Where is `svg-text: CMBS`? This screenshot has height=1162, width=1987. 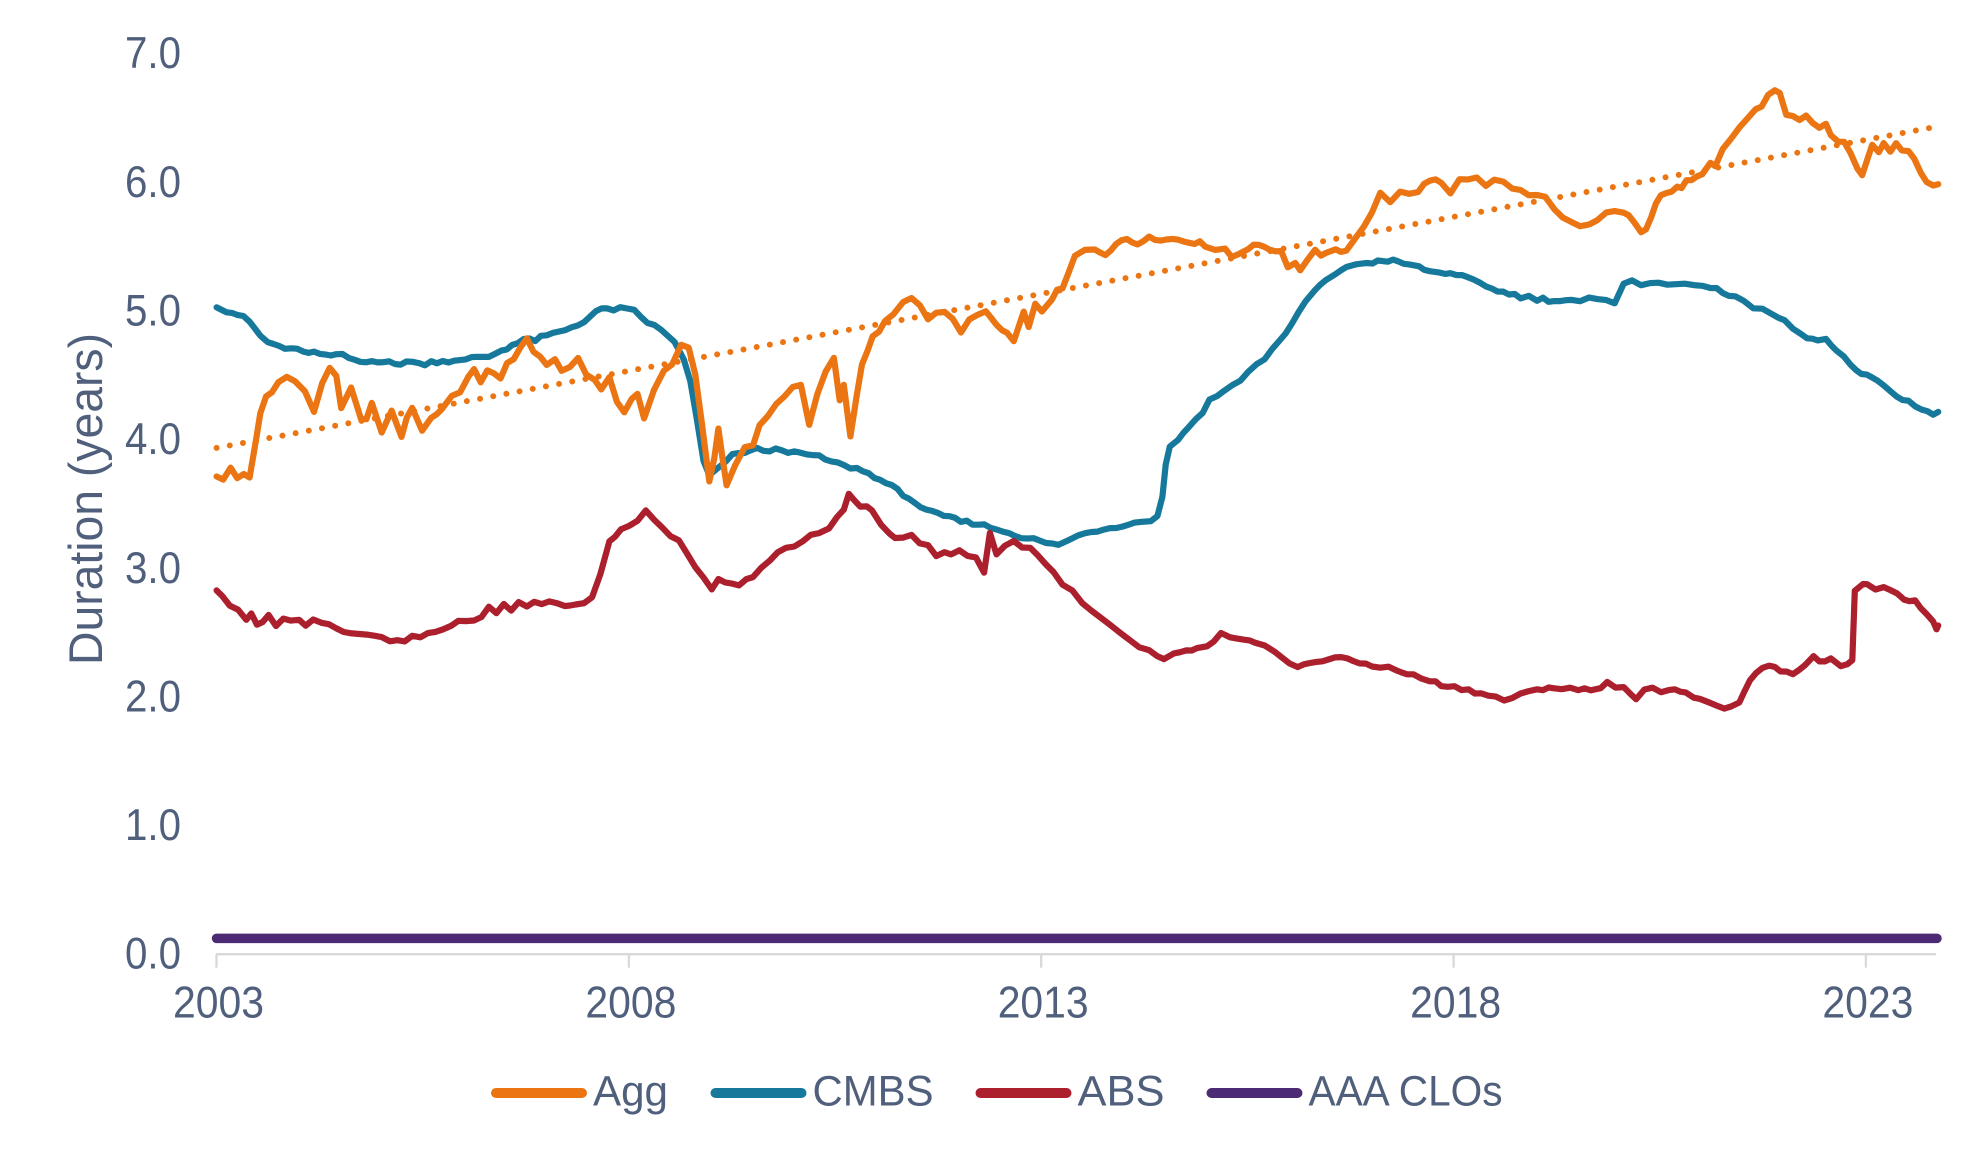 svg-text: CMBS is located at coordinates (873, 1091).